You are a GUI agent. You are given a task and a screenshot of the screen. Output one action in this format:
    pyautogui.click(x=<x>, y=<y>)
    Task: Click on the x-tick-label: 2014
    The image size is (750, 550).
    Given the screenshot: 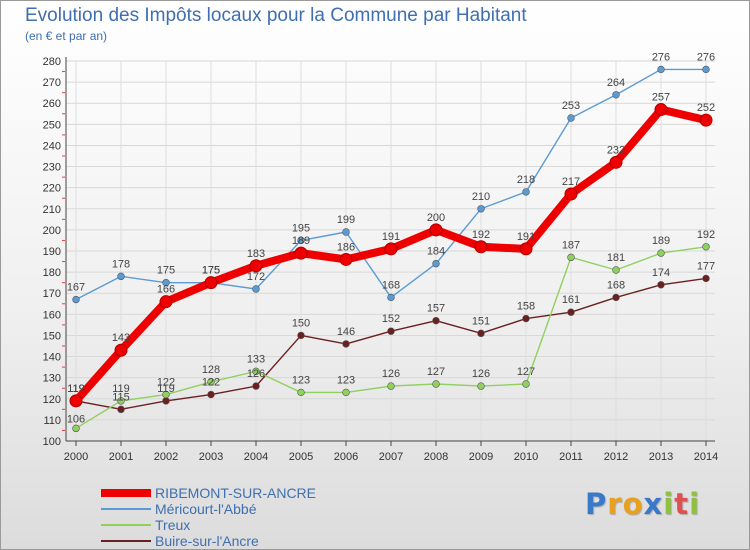 What is the action you would take?
    pyautogui.click(x=706, y=457)
    